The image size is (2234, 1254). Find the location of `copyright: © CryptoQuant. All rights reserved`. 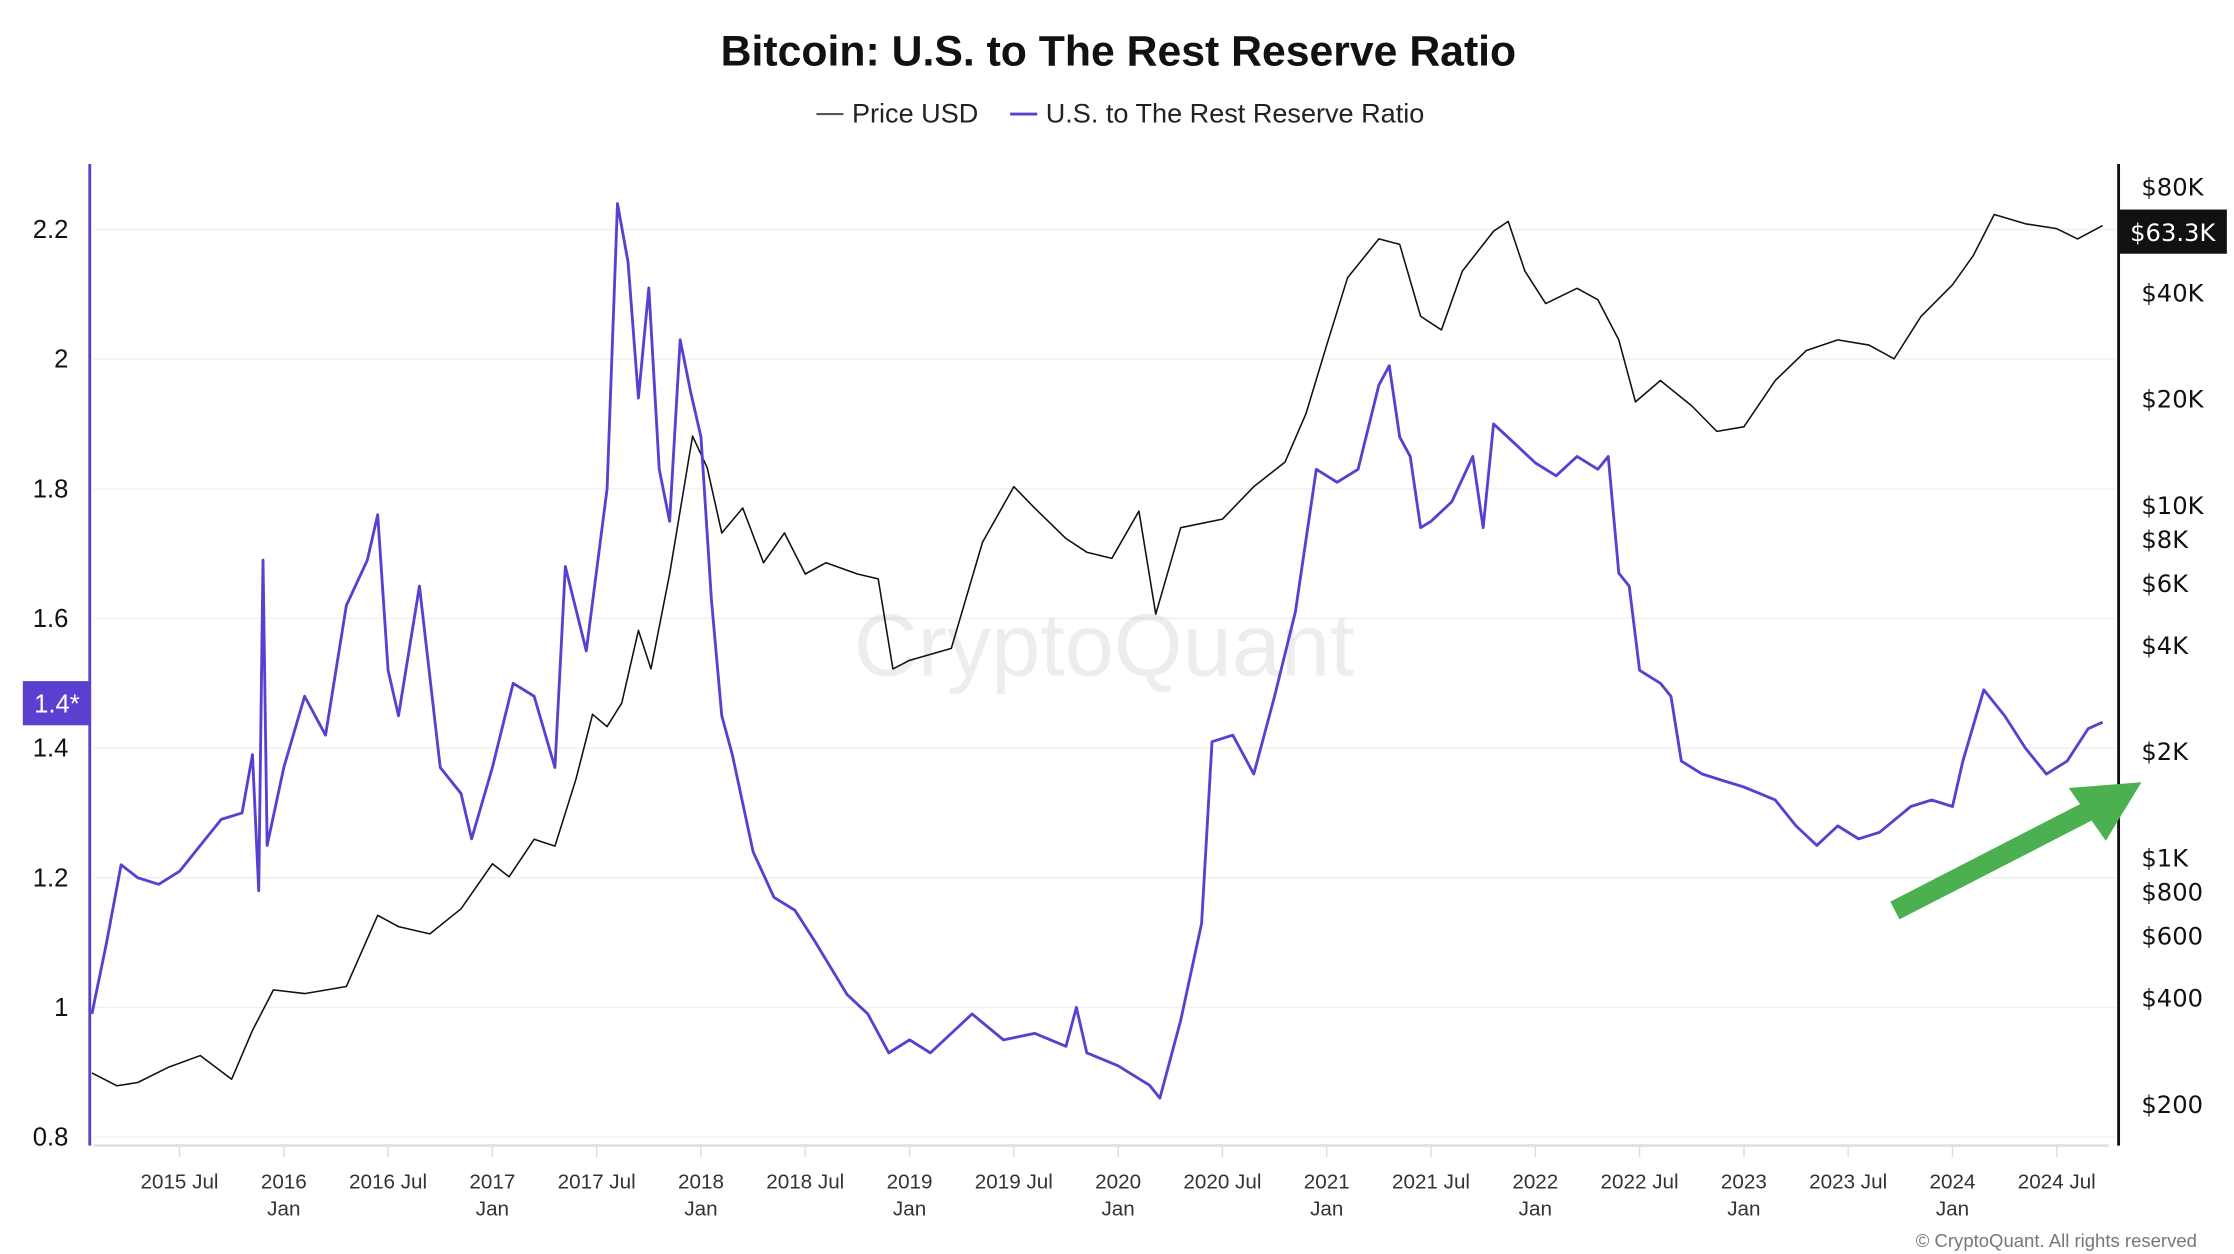

copyright: © CryptoQuant. All rights reserved is located at coordinates (2056, 1240).